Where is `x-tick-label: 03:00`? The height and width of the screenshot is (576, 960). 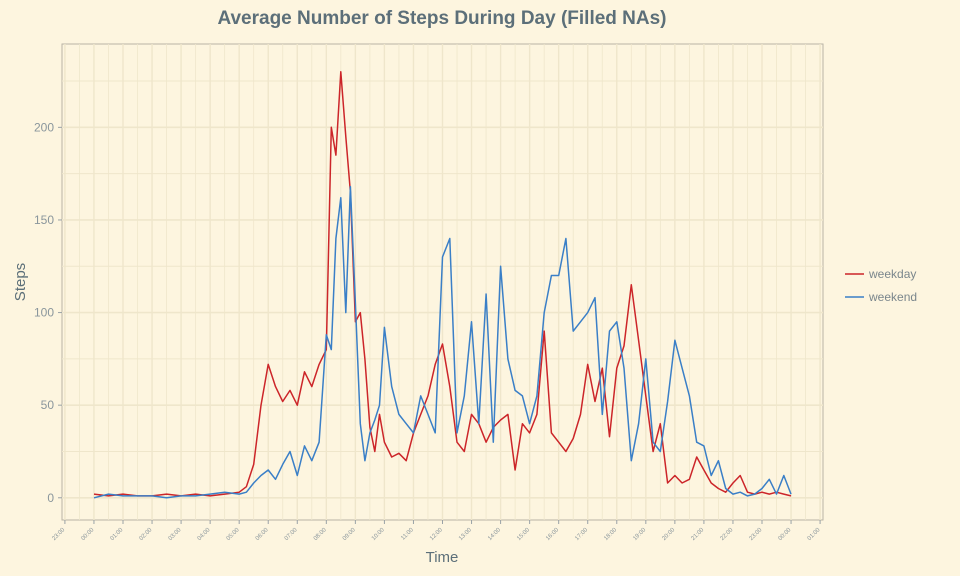 x-tick-label: 03:00 is located at coordinates (175, 534).